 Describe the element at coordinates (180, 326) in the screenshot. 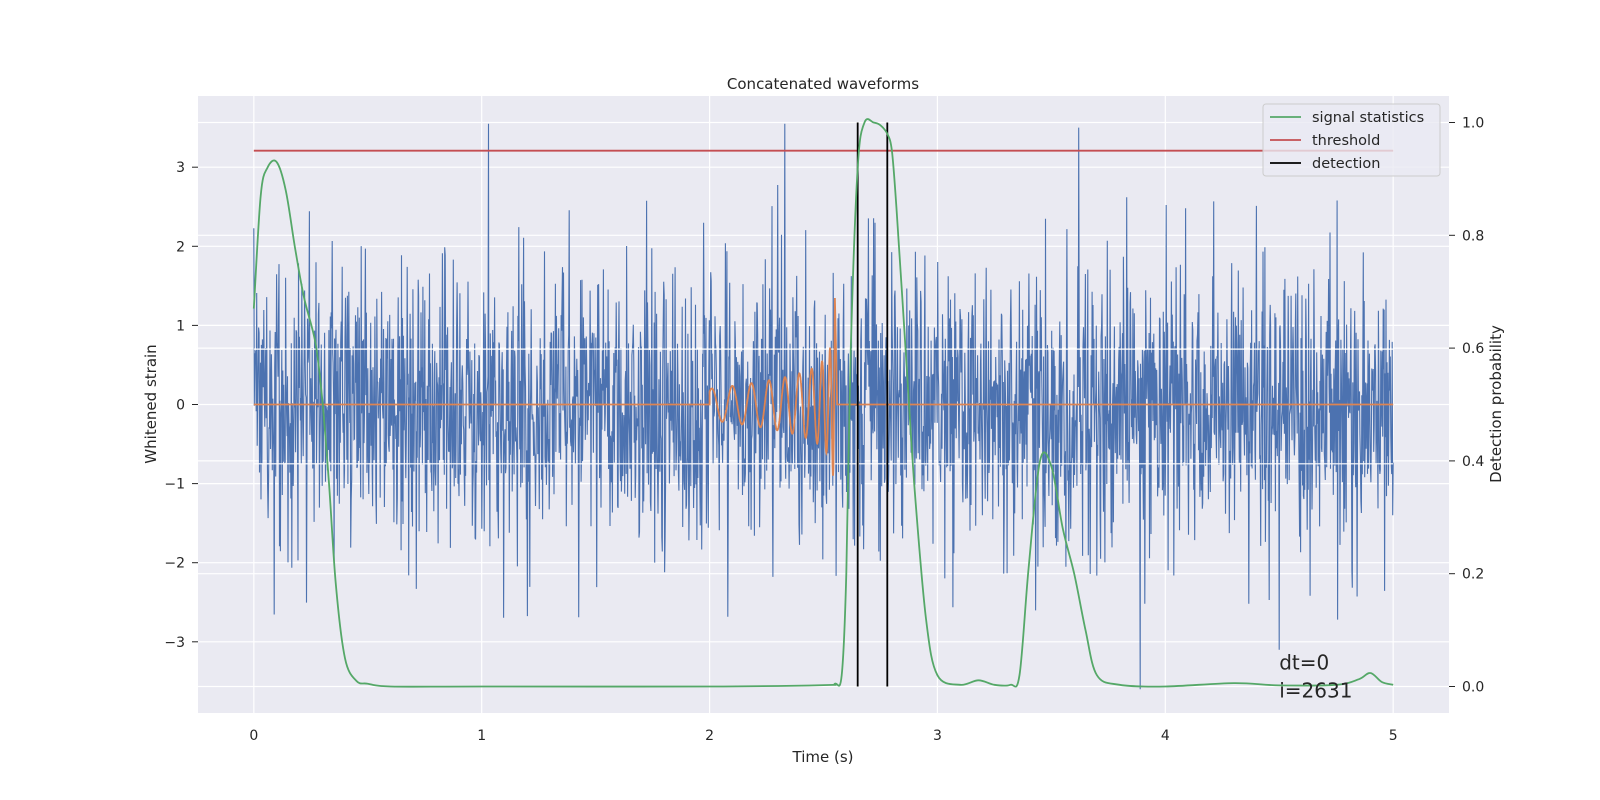

I see `y-left-tick-label: 1` at that location.